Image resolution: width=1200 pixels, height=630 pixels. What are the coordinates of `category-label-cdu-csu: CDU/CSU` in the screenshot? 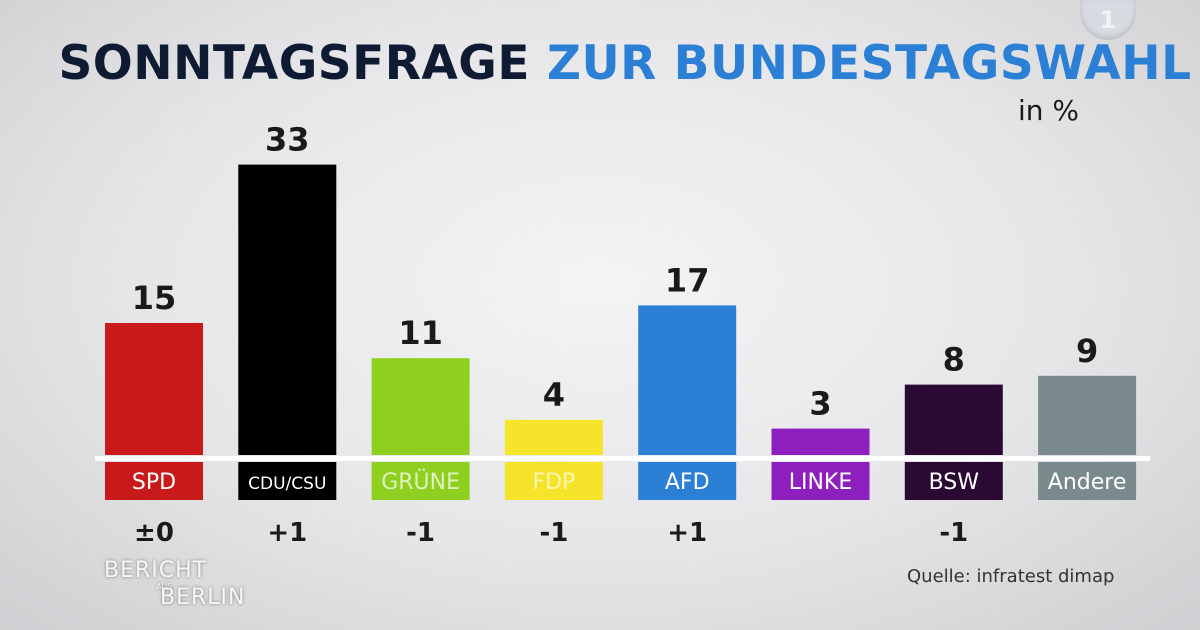 It's located at (287, 484).